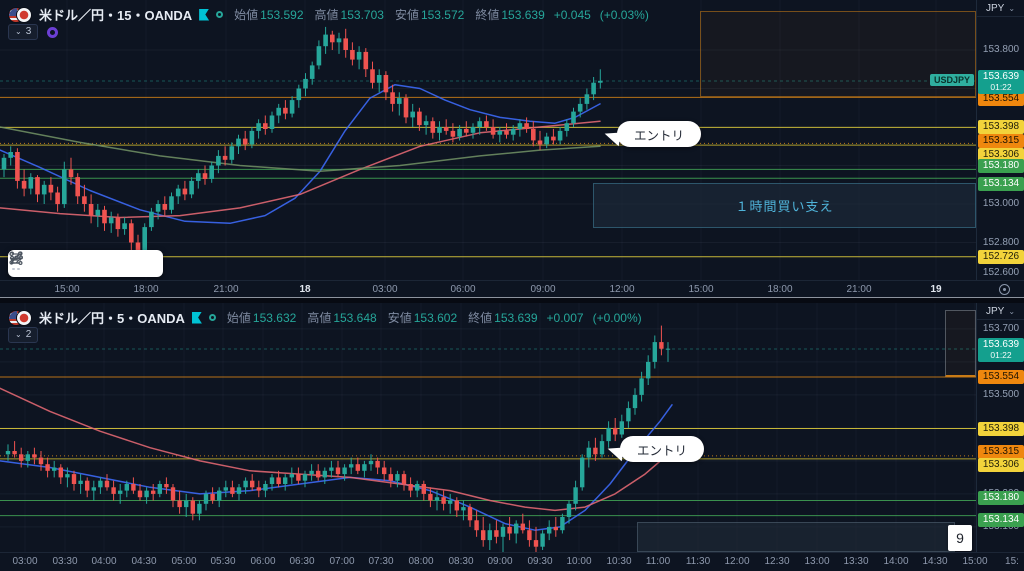 This screenshot has height=571, width=1024. Describe the element at coordinates (619, 561) in the screenshot. I see `time-label: 10:30` at that location.